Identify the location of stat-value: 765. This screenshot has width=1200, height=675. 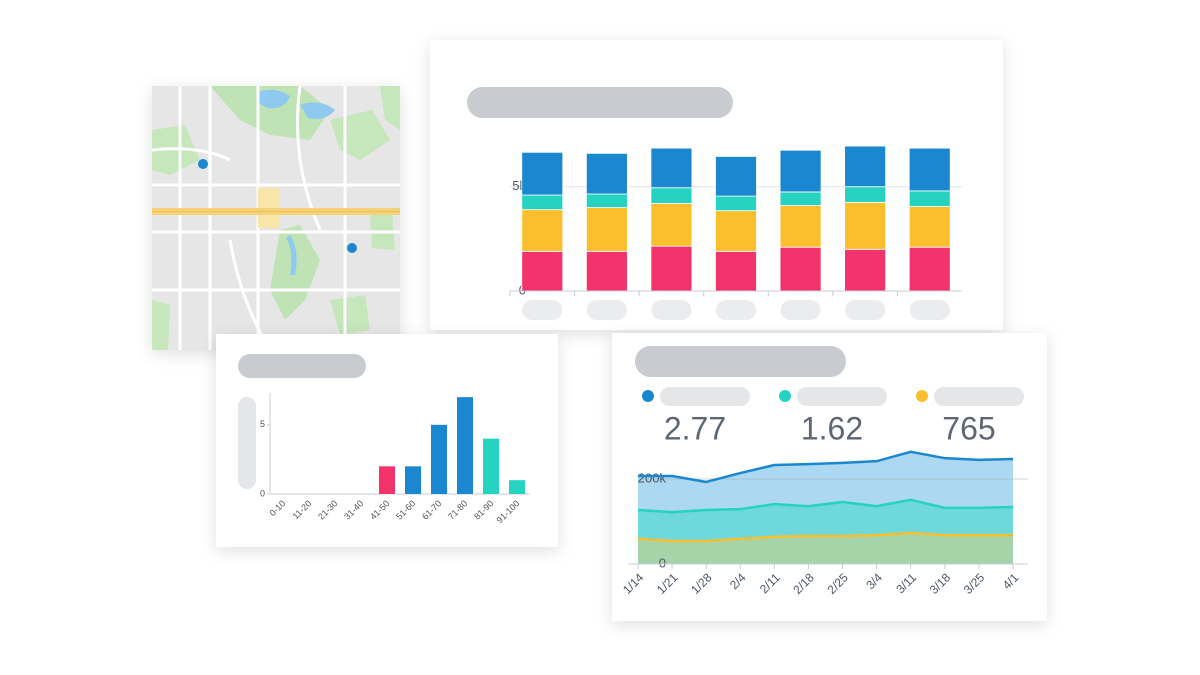
(968, 428).